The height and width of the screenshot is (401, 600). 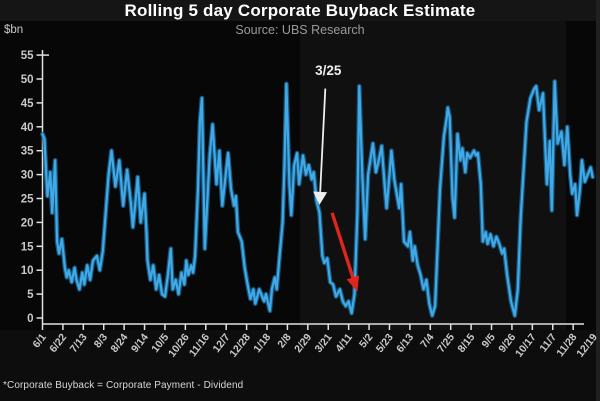 I want to click on y-tick-label: 0, so click(x=30, y=319).